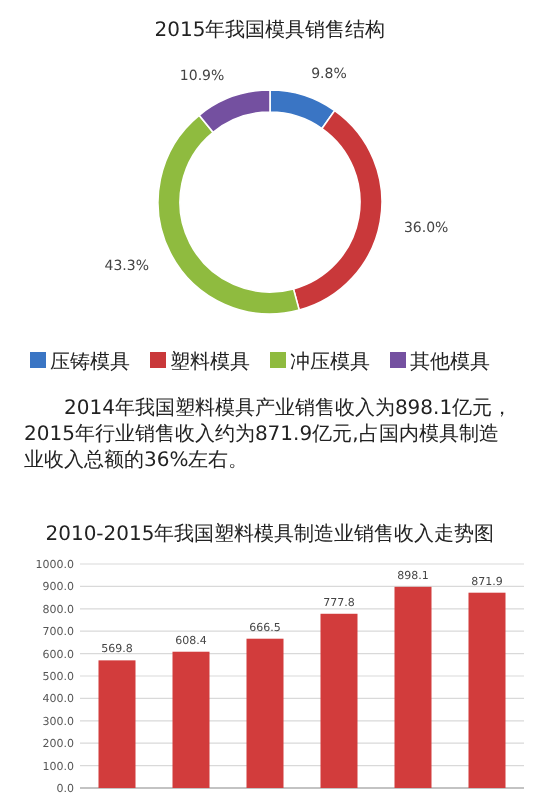 Image resolution: width=540 pixels, height=800 pixels. What do you see at coordinates (210, 362) in the screenshot?
I see `legend-label: 塑料模具` at bounding box center [210, 362].